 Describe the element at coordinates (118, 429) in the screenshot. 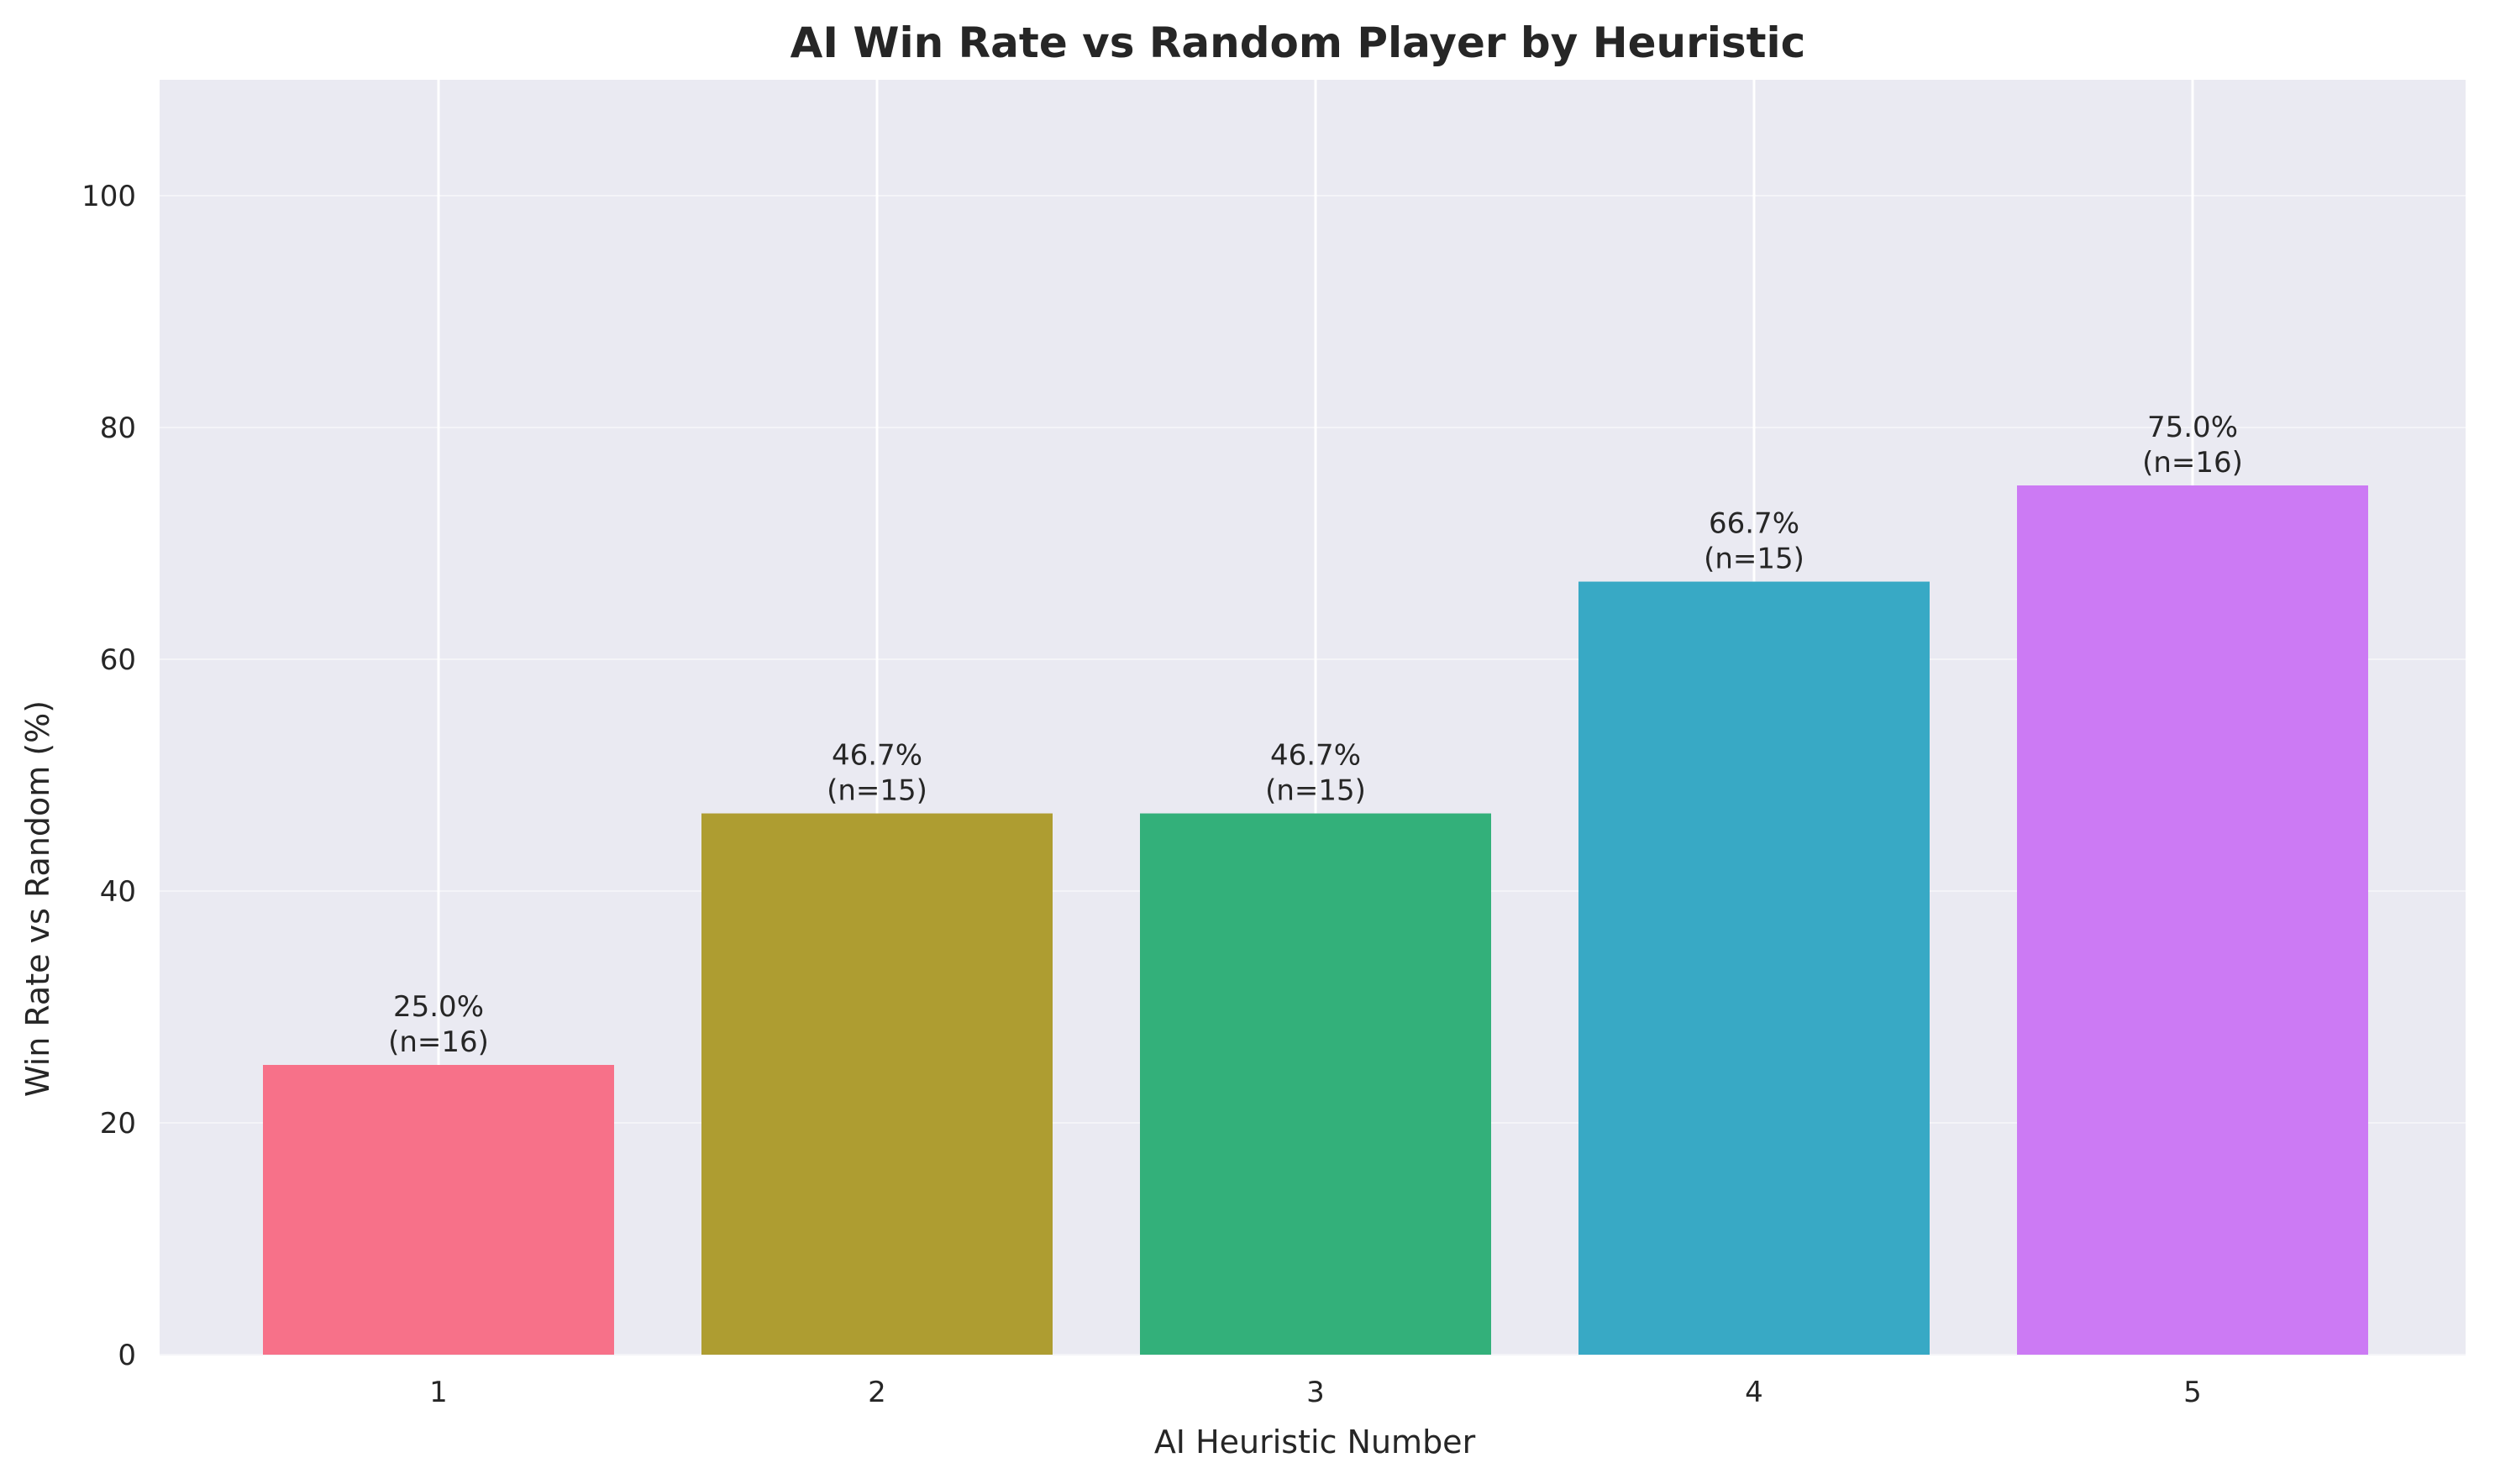

I see `y-tick-label: 80` at that location.